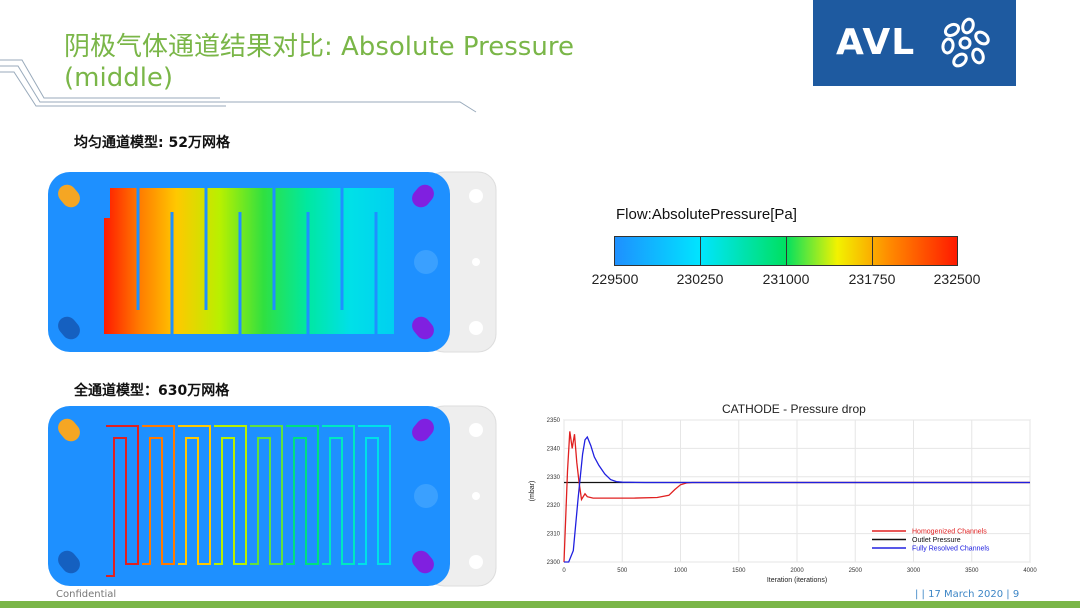 This screenshot has width=1080, height=608. What do you see at coordinates (700, 279) in the screenshot?
I see `legend-tick-label: 230250` at bounding box center [700, 279].